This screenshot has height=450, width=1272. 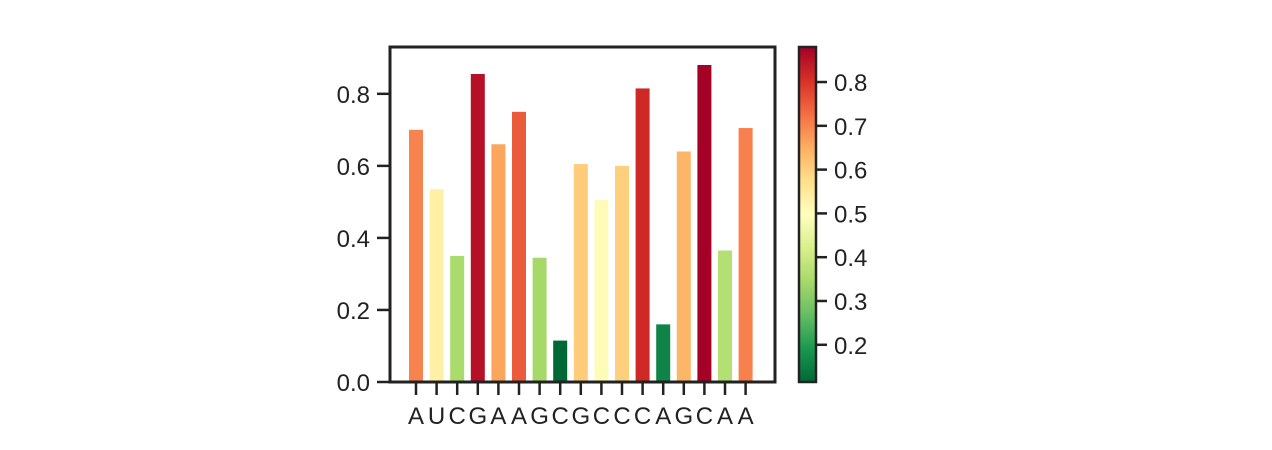 What do you see at coordinates (353, 383) in the screenshot?
I see `y-tick-label: 0.0` at bounding box center [353, 383].